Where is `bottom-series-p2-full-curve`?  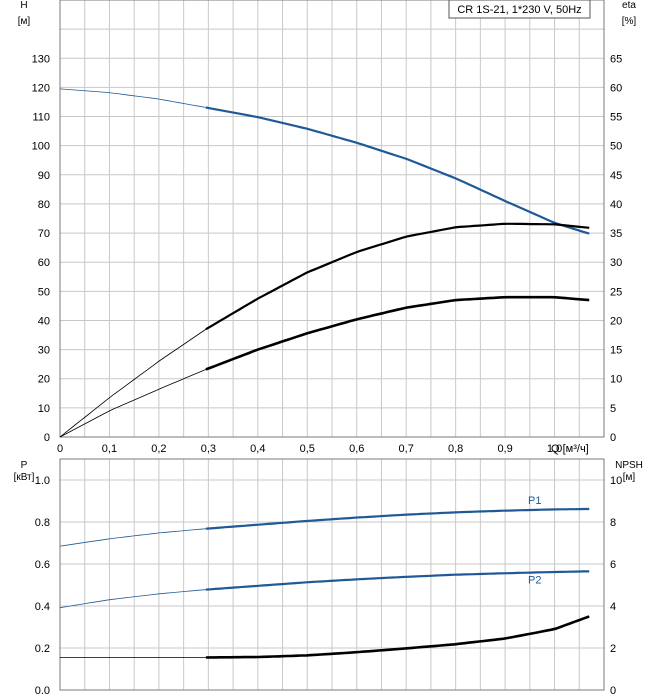
bottom-series-p2-full-curve is located at coordinates (324, 590).